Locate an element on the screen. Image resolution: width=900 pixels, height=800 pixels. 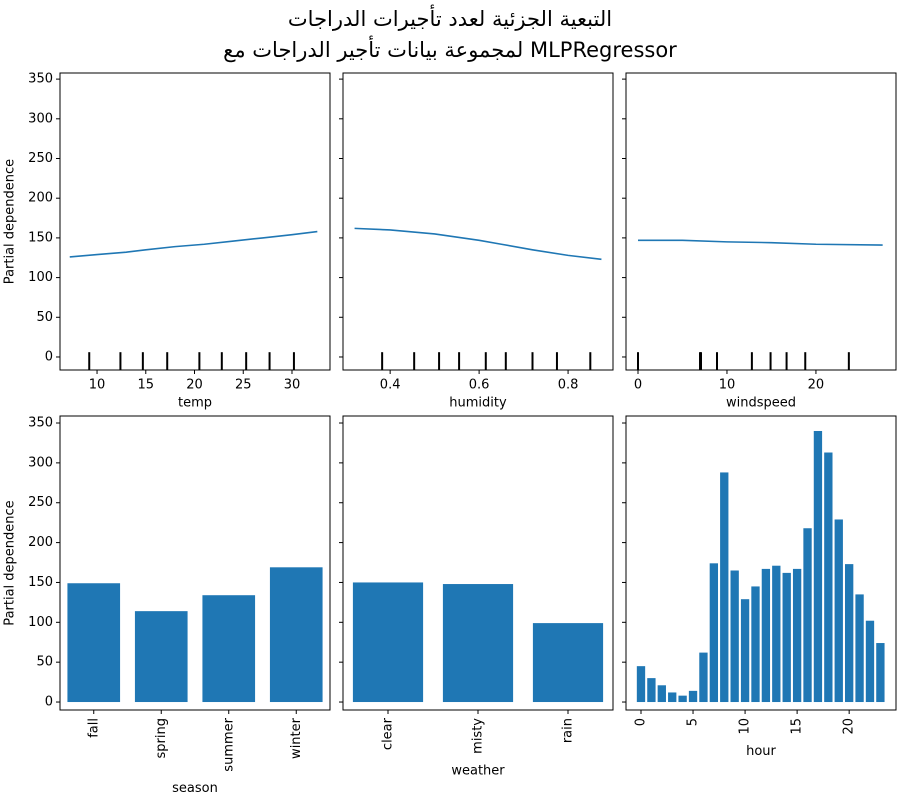
x-axis-label: windspeed is located at coordinates (761, 403).